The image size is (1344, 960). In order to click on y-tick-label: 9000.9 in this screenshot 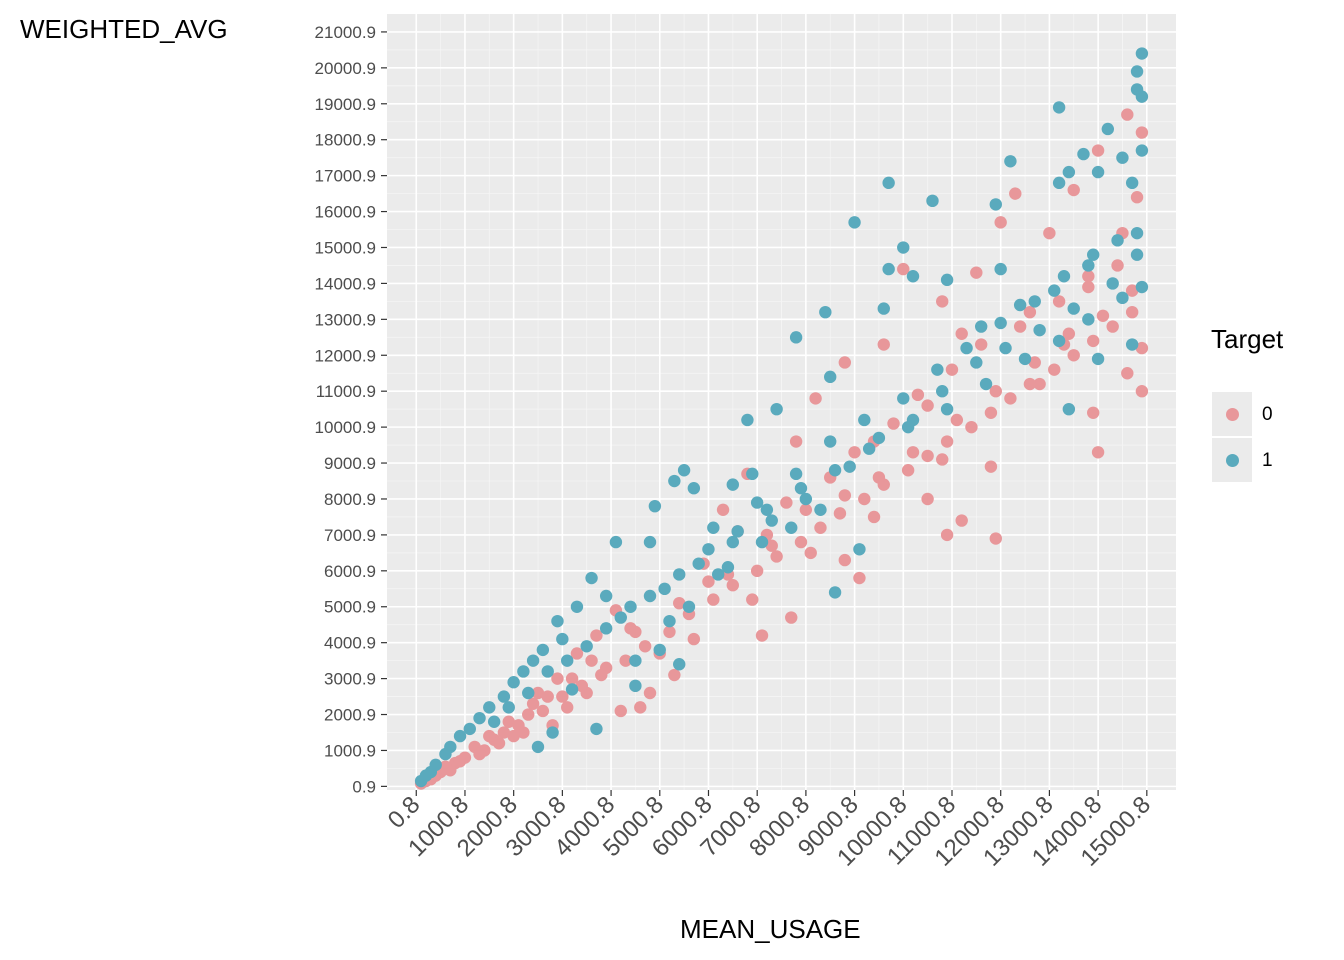, I will do `click(350, 463)`.